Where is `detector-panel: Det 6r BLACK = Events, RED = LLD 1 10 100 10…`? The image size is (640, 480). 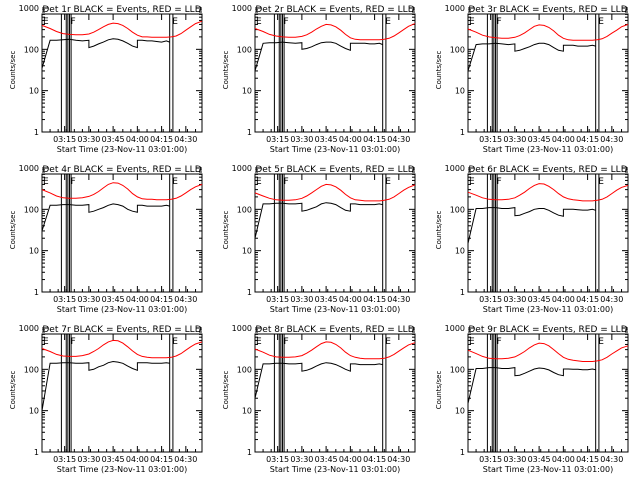 detector-panel: Det 6r BLACK = Events, RED = LLD 1 10 100 10… is located at coordinates (532, 239).